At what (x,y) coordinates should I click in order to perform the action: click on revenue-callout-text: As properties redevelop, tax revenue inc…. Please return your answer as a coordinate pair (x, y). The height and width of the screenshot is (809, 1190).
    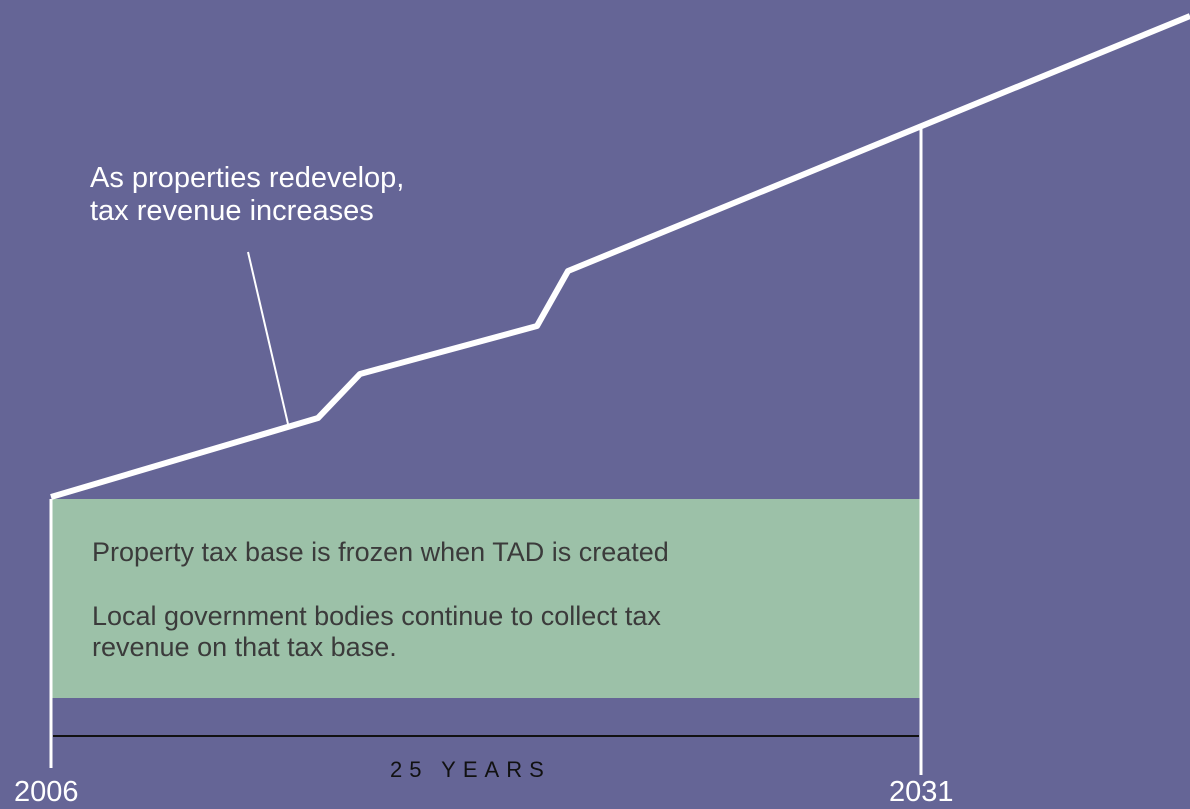
    Looking at the image, I should click on (247, 194).